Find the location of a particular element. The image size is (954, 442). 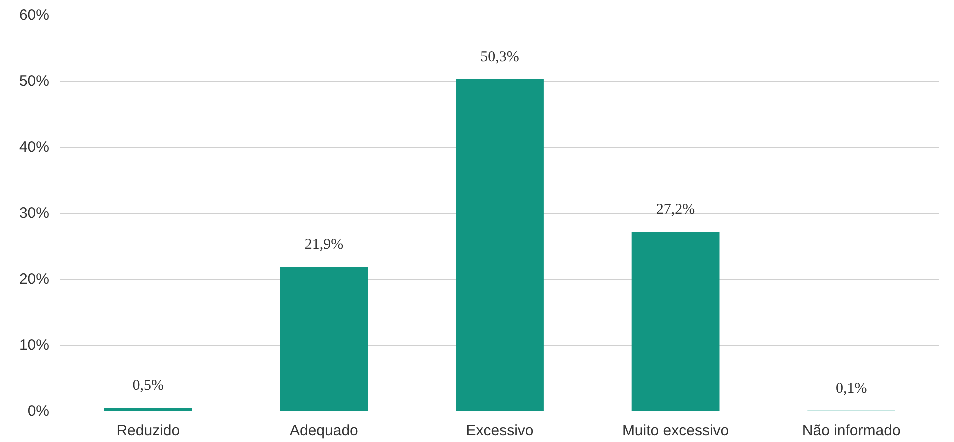

y-tick-label: 20% is located at coordinates (34, 279).